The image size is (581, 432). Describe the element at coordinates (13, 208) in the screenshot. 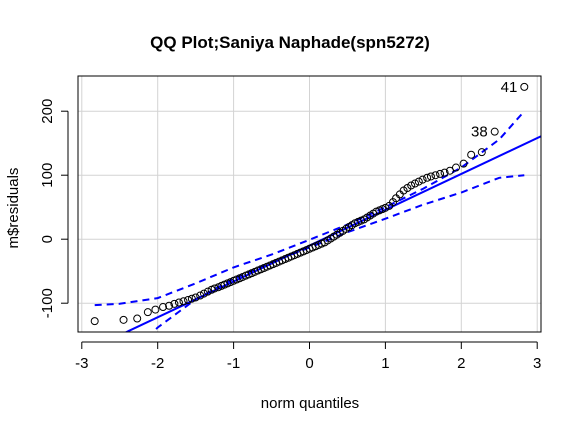

I see `y-axis-label: m$residuals` at that location.